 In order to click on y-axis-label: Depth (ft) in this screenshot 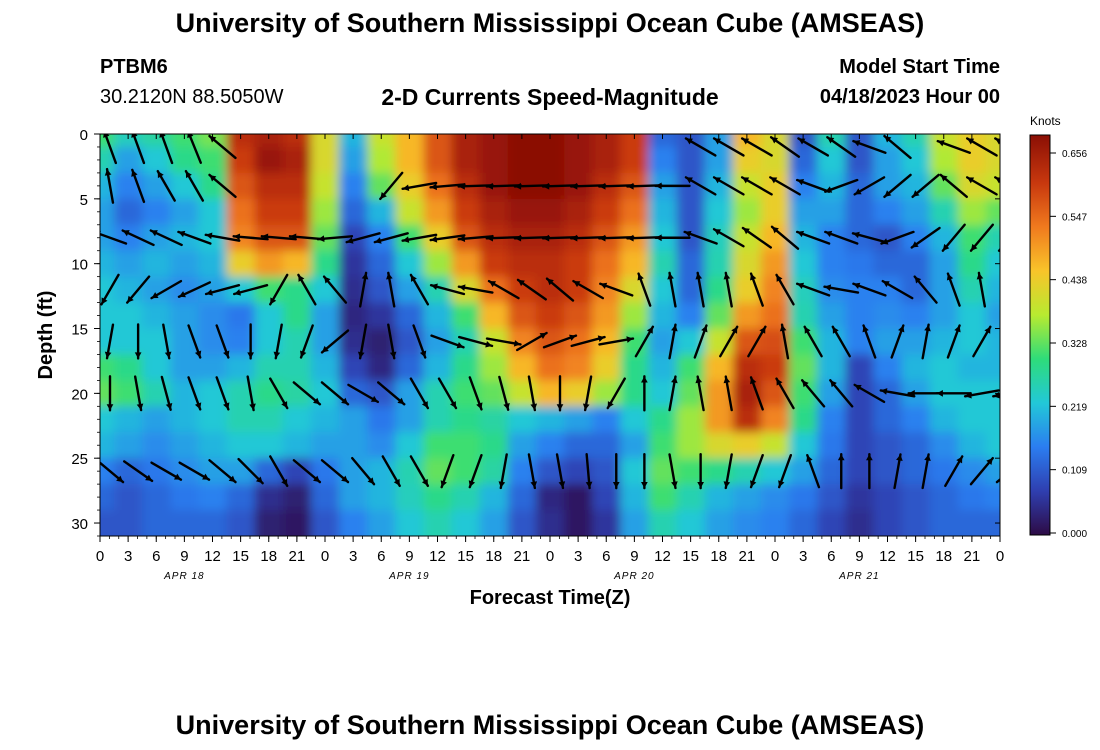, I will do `click(46, 335)`.